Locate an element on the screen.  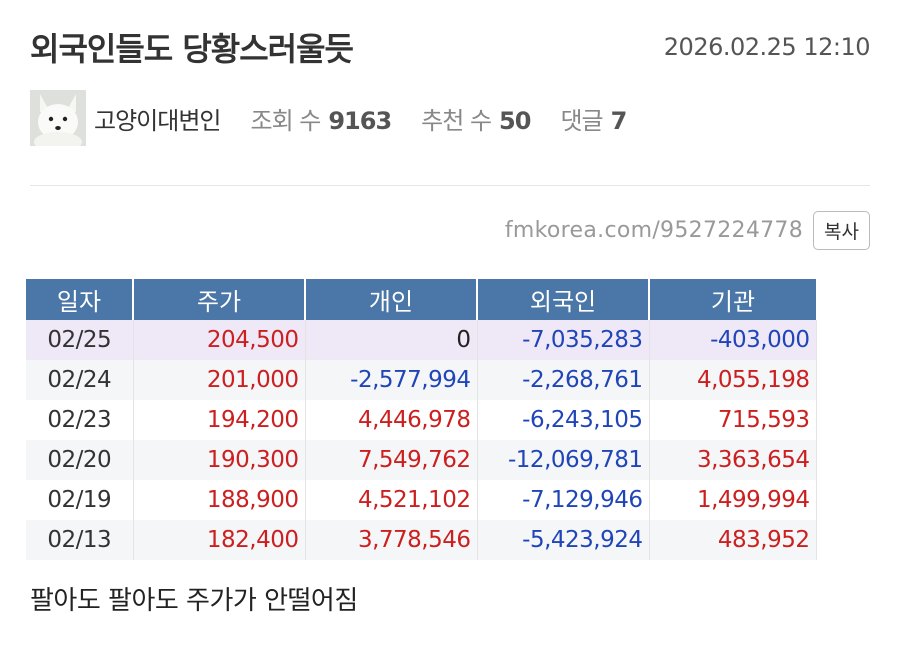
post-url: fmkorea.com/9527224778 is located at coordinates (654, 230).